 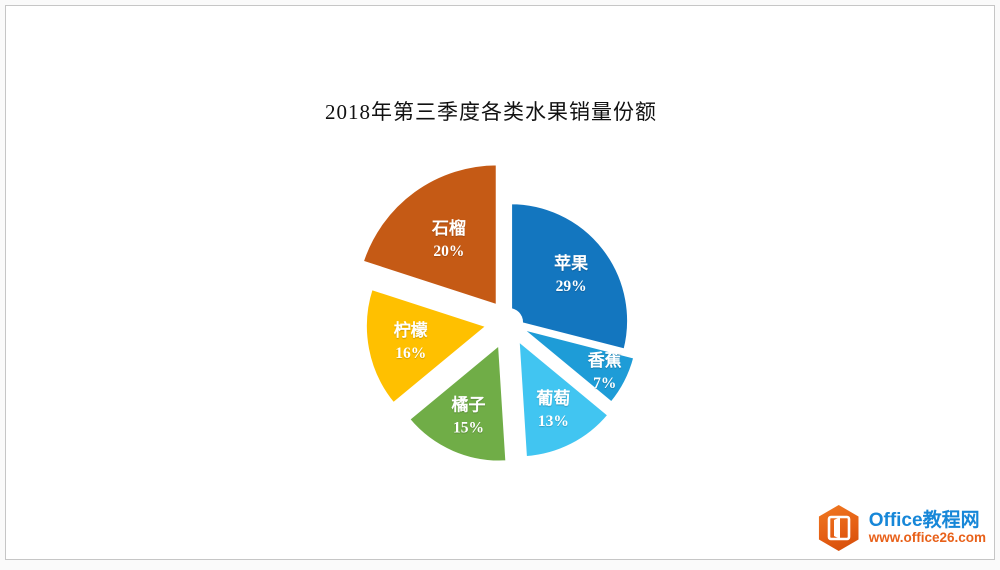 What do you see at coordinates (448, 228) in the screenshot?
I see `slice-label-石榴: 石榴` at bounding box center [448, 228].